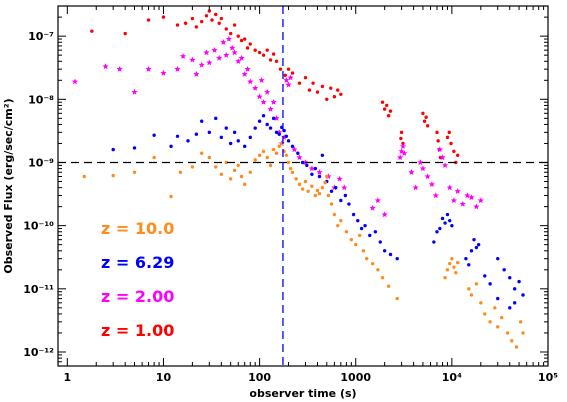  I want to click on x-tick-label: 10, so click(164, 377).